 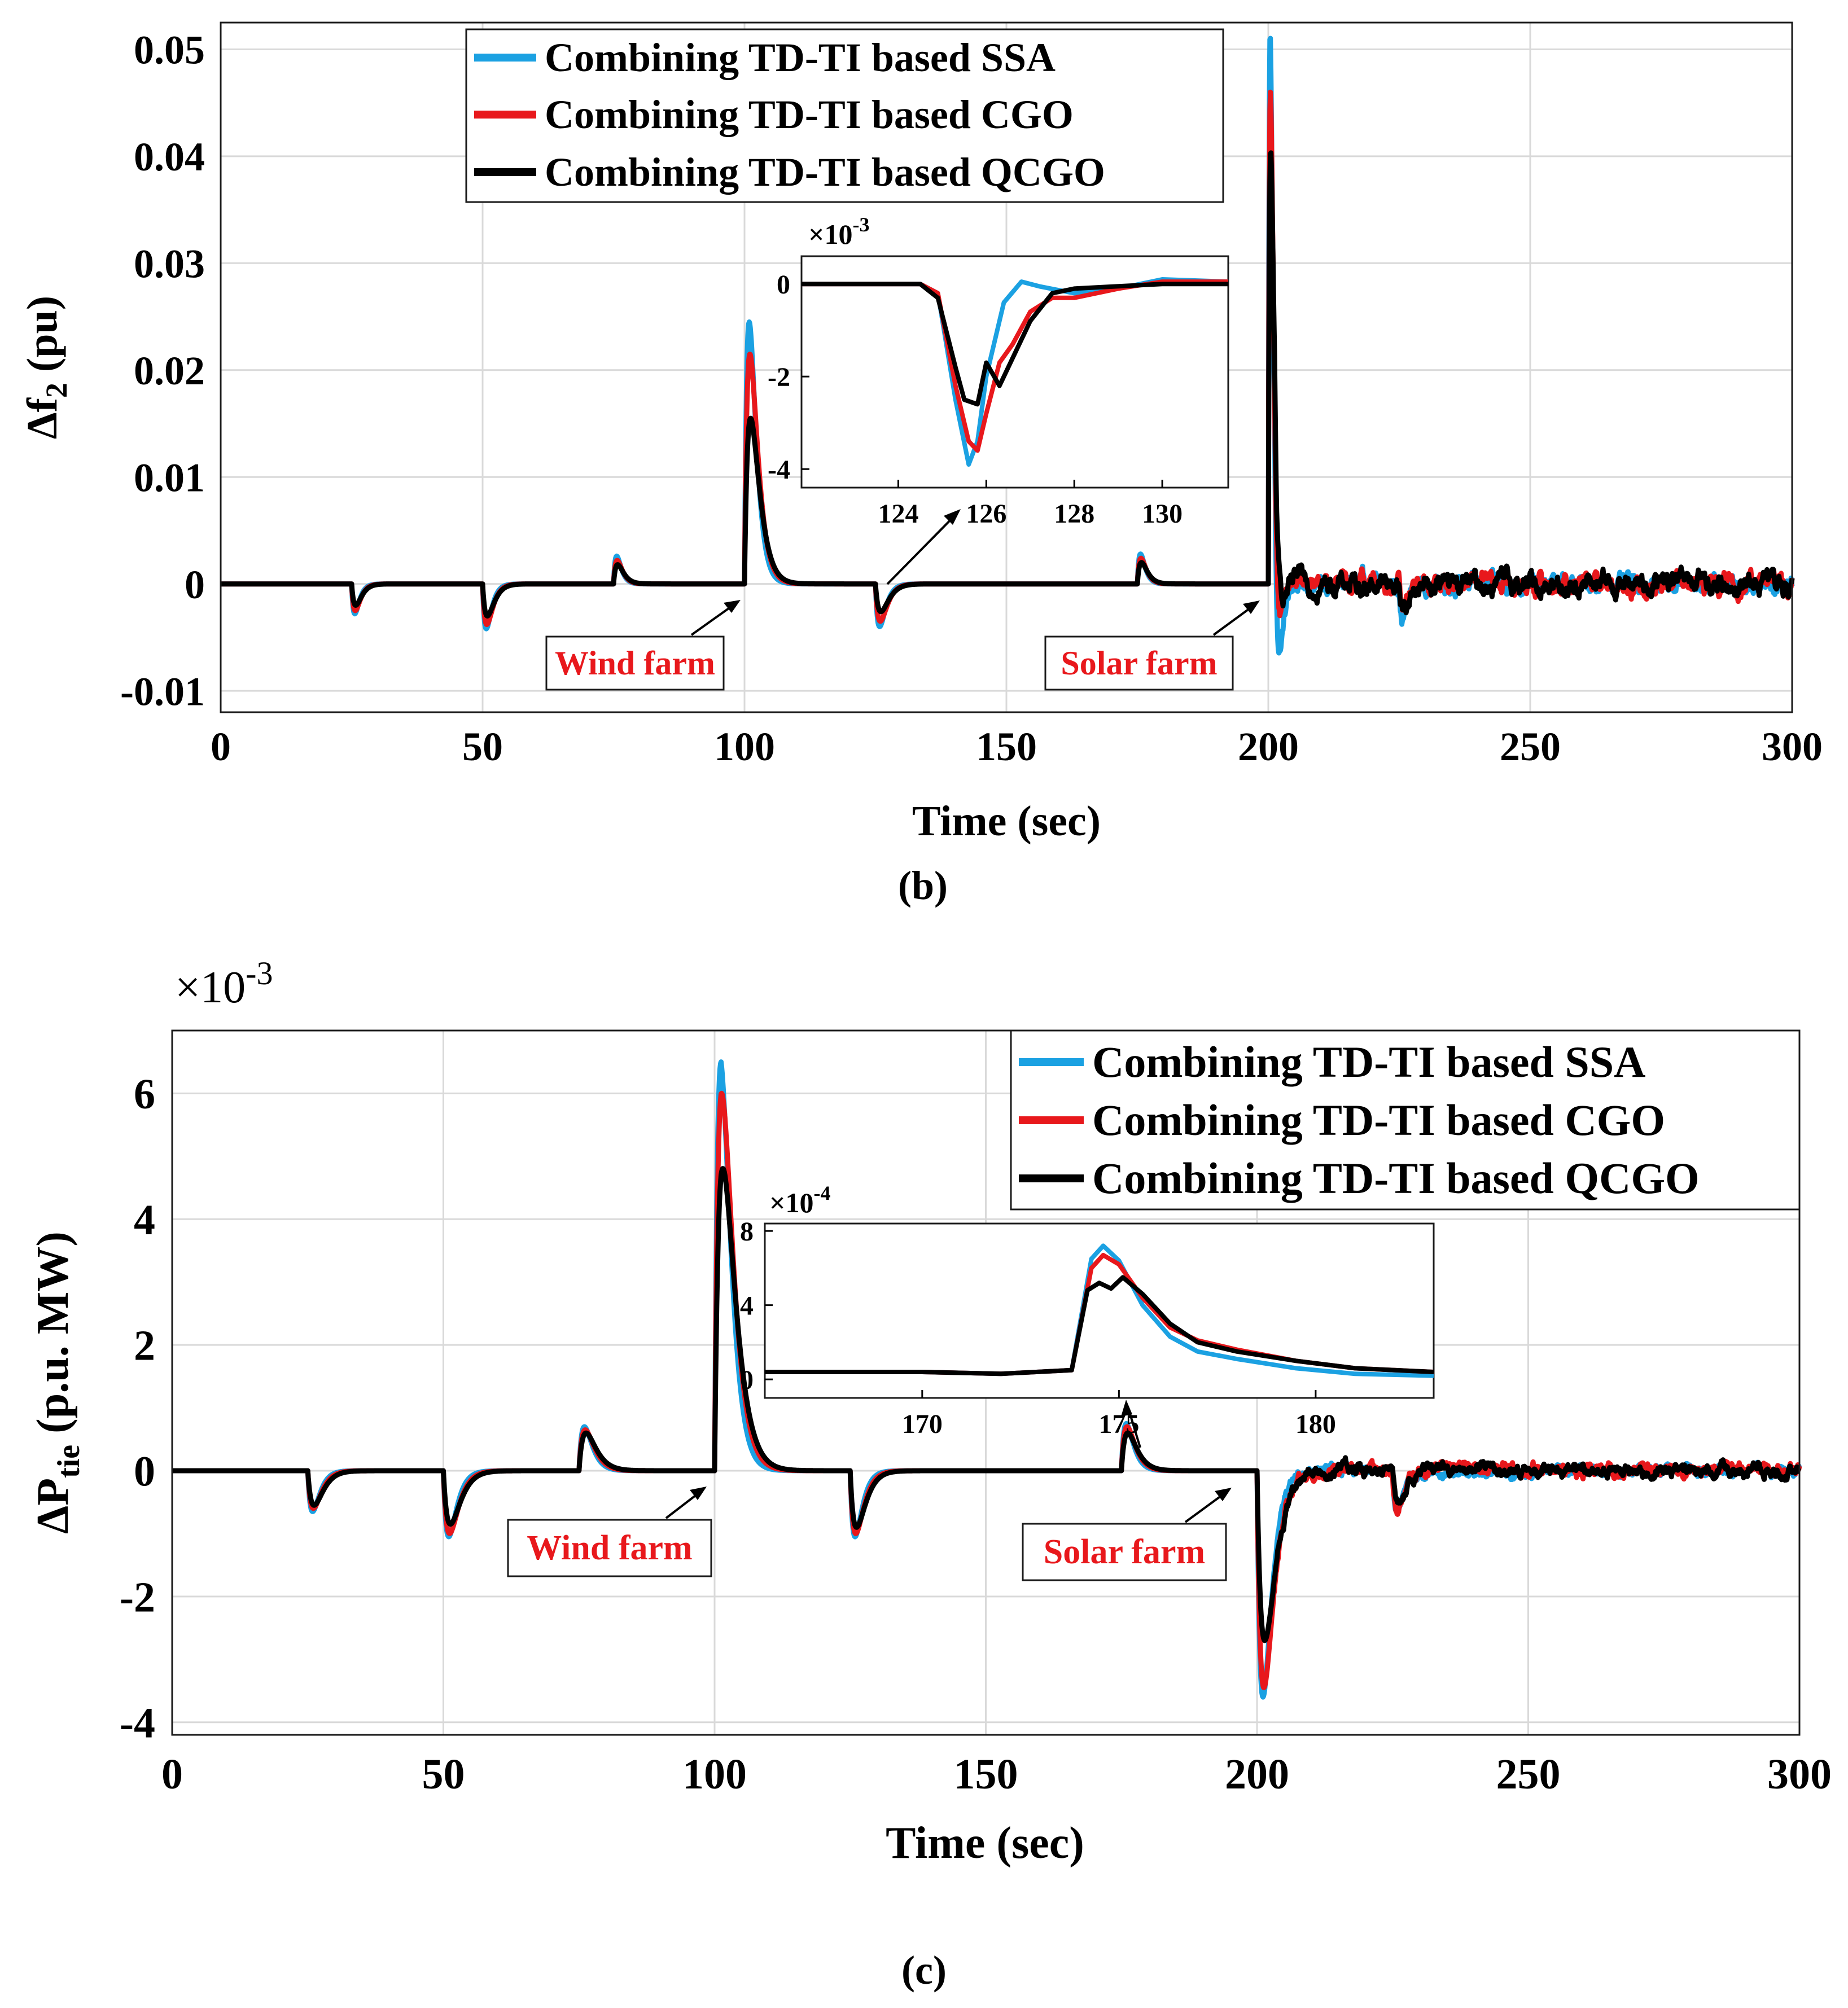 What do you see at coordinates (144, 1220) in the screenshot?
I see `y-tick-label: 4` at bounding box center [144, 1220].